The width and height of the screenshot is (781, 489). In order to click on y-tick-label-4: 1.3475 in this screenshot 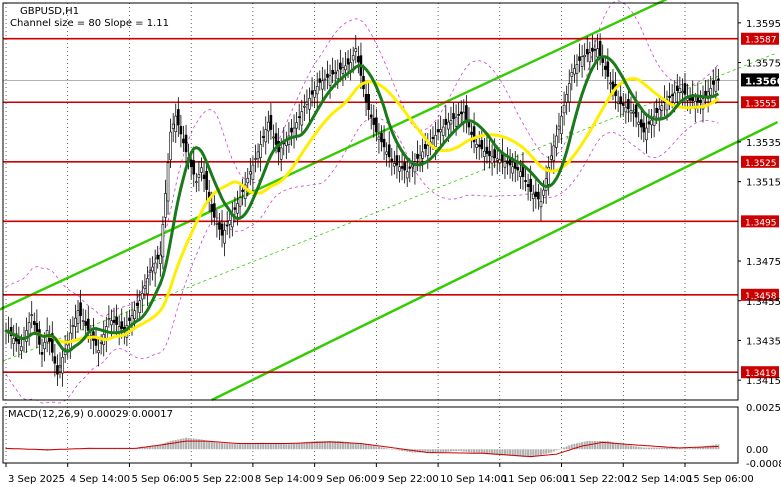, I will do `click(763, 262)`.